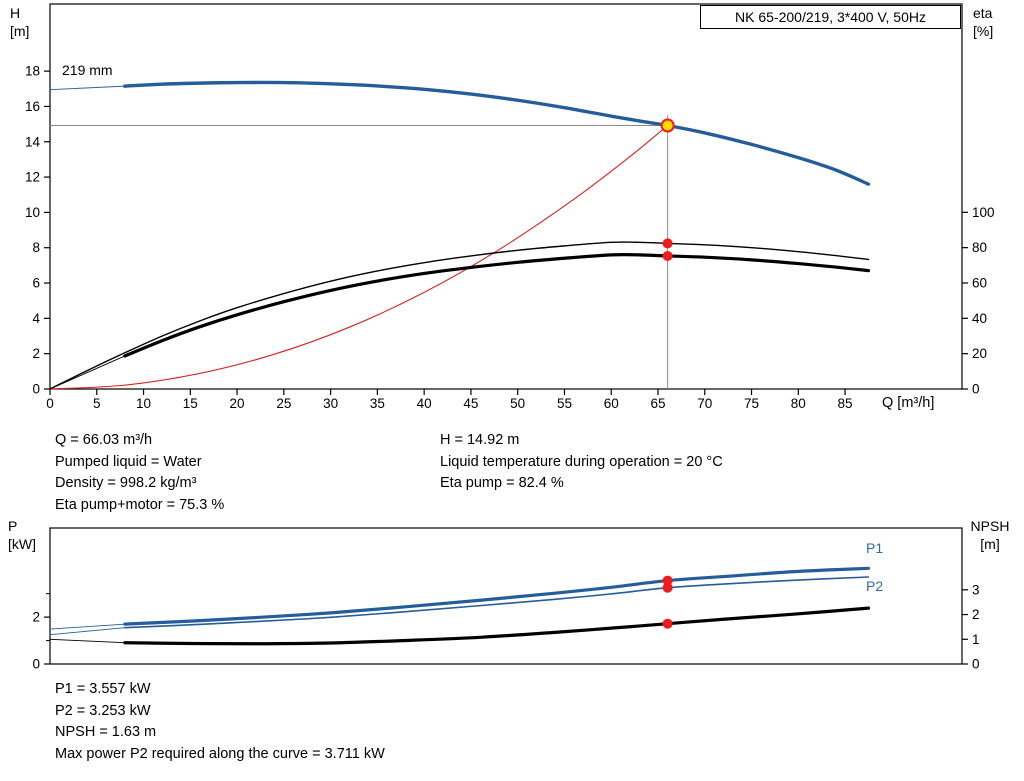 This screenshot has width=1024, height=781. I want to click on svg-text: 8, so click(36, 247).